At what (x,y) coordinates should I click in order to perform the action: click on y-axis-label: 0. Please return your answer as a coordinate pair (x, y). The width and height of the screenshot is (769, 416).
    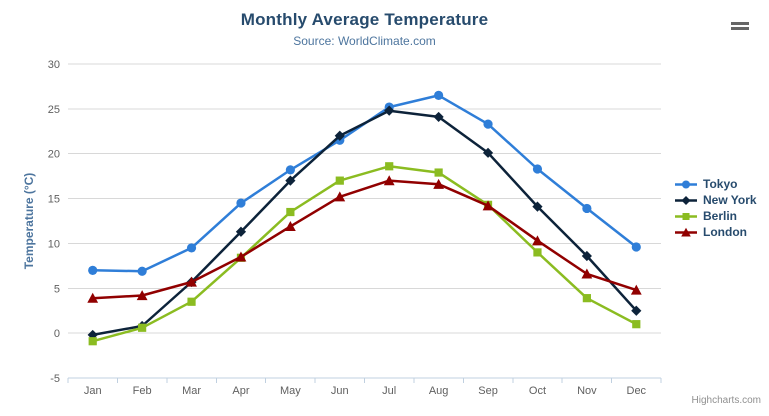
    Looking at the image, I should click on (57, 334).